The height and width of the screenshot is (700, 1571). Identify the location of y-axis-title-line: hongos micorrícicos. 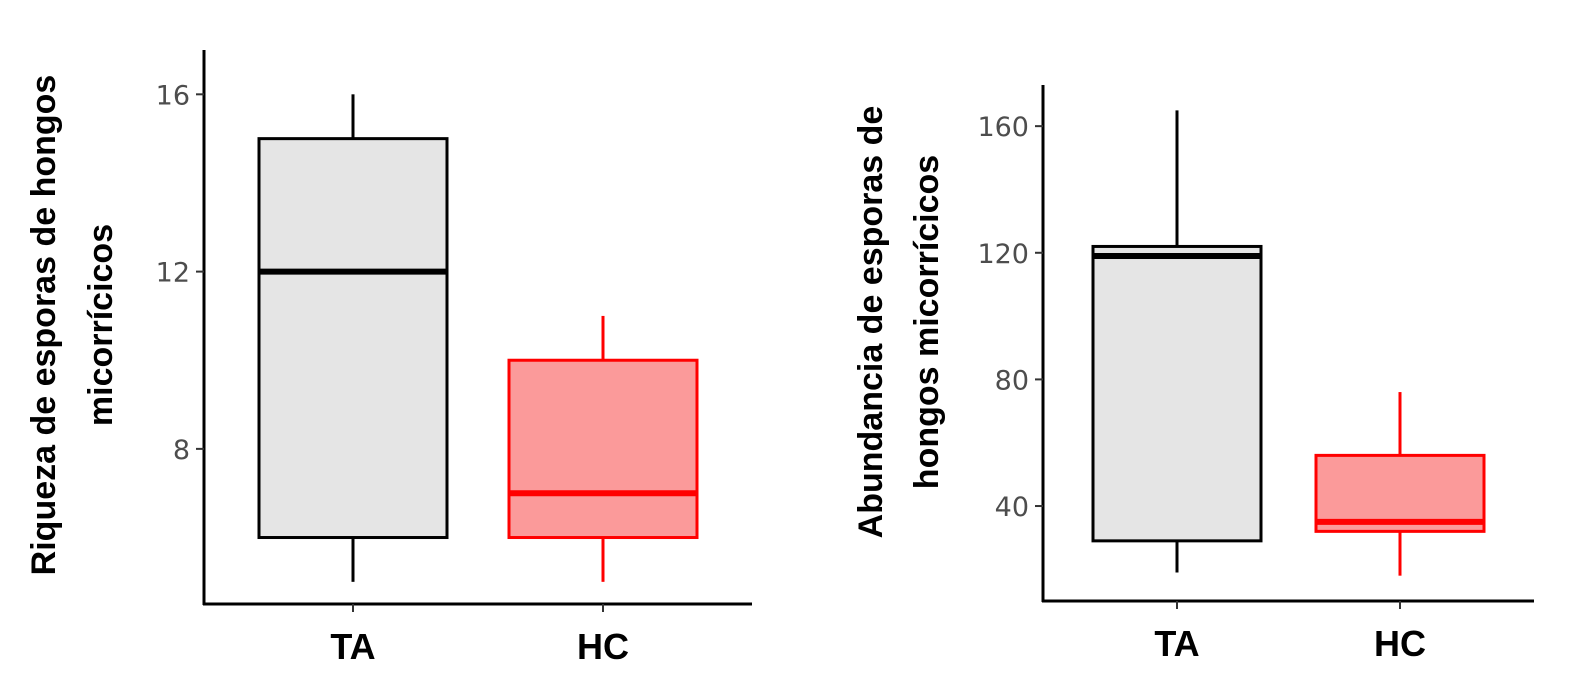
(927, 322).